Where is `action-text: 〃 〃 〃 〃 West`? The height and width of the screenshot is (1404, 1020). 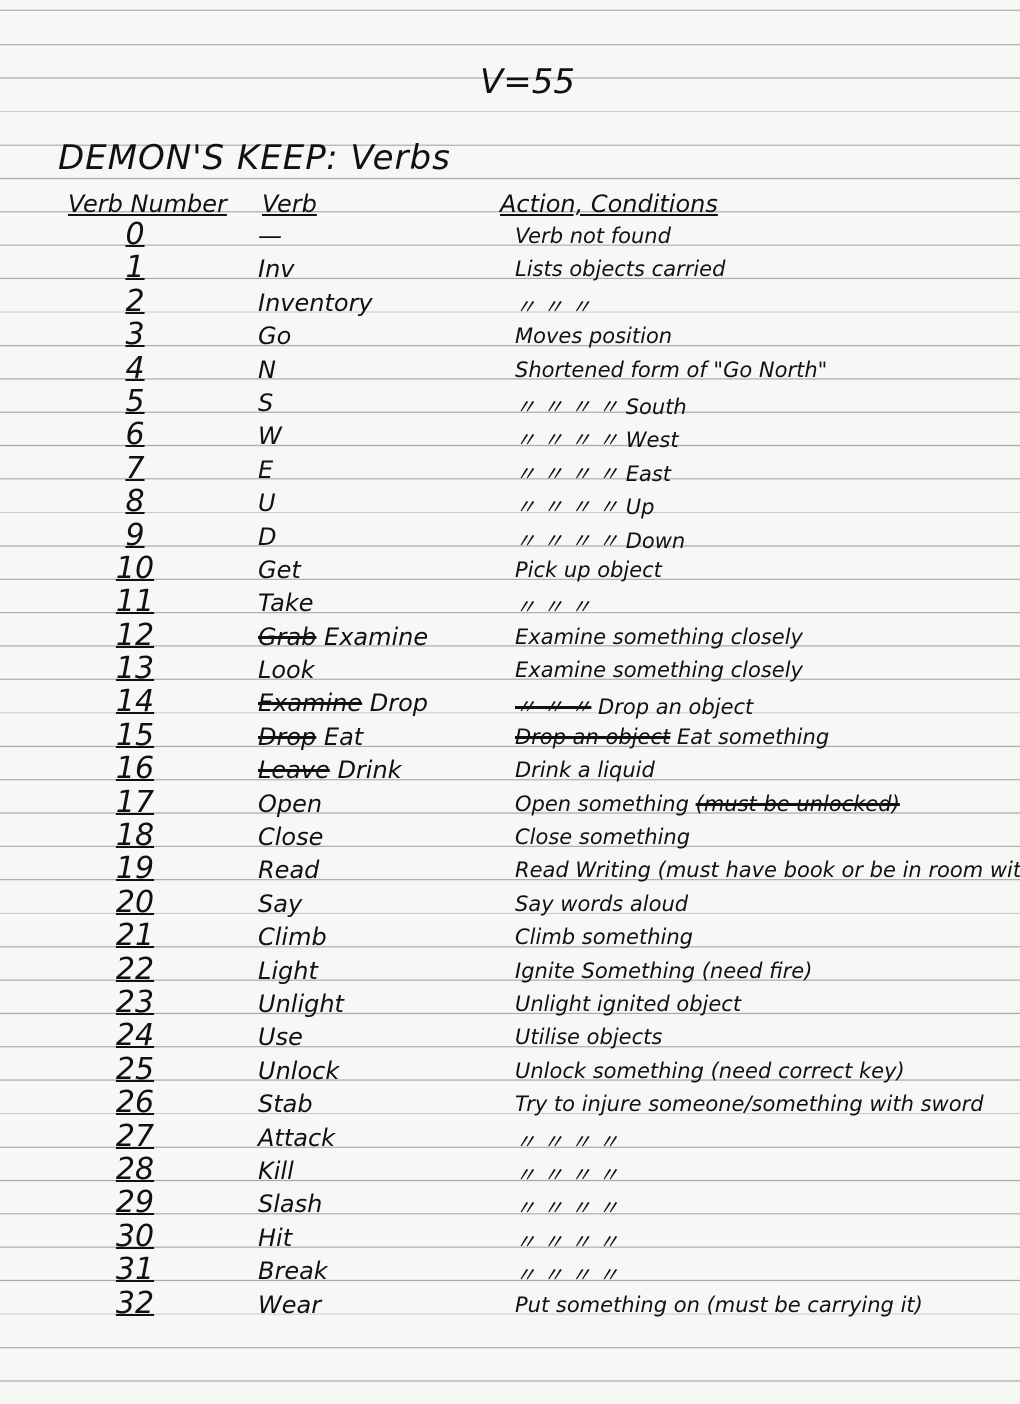
action-text: 〃 〃 〃 〃 West is located at coordinates (597, 440).